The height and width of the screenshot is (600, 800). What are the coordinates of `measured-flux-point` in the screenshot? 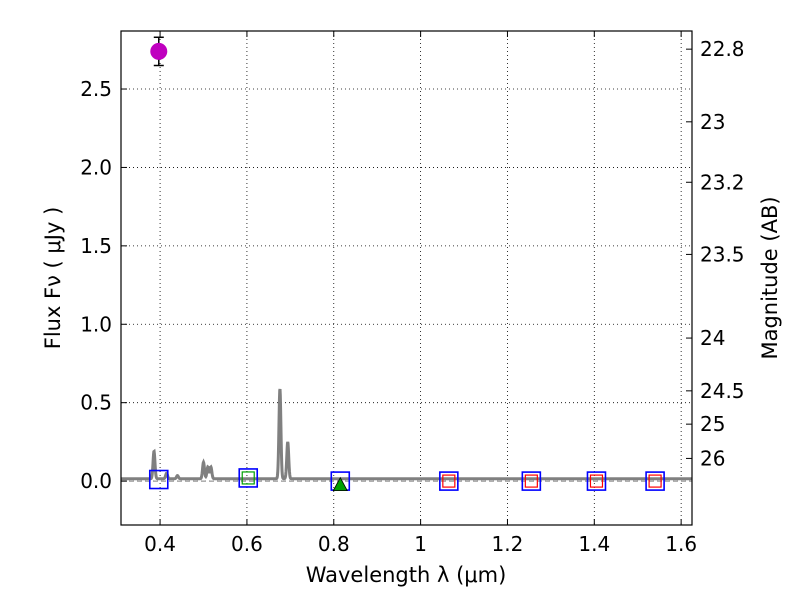 It's located at (159, 51).